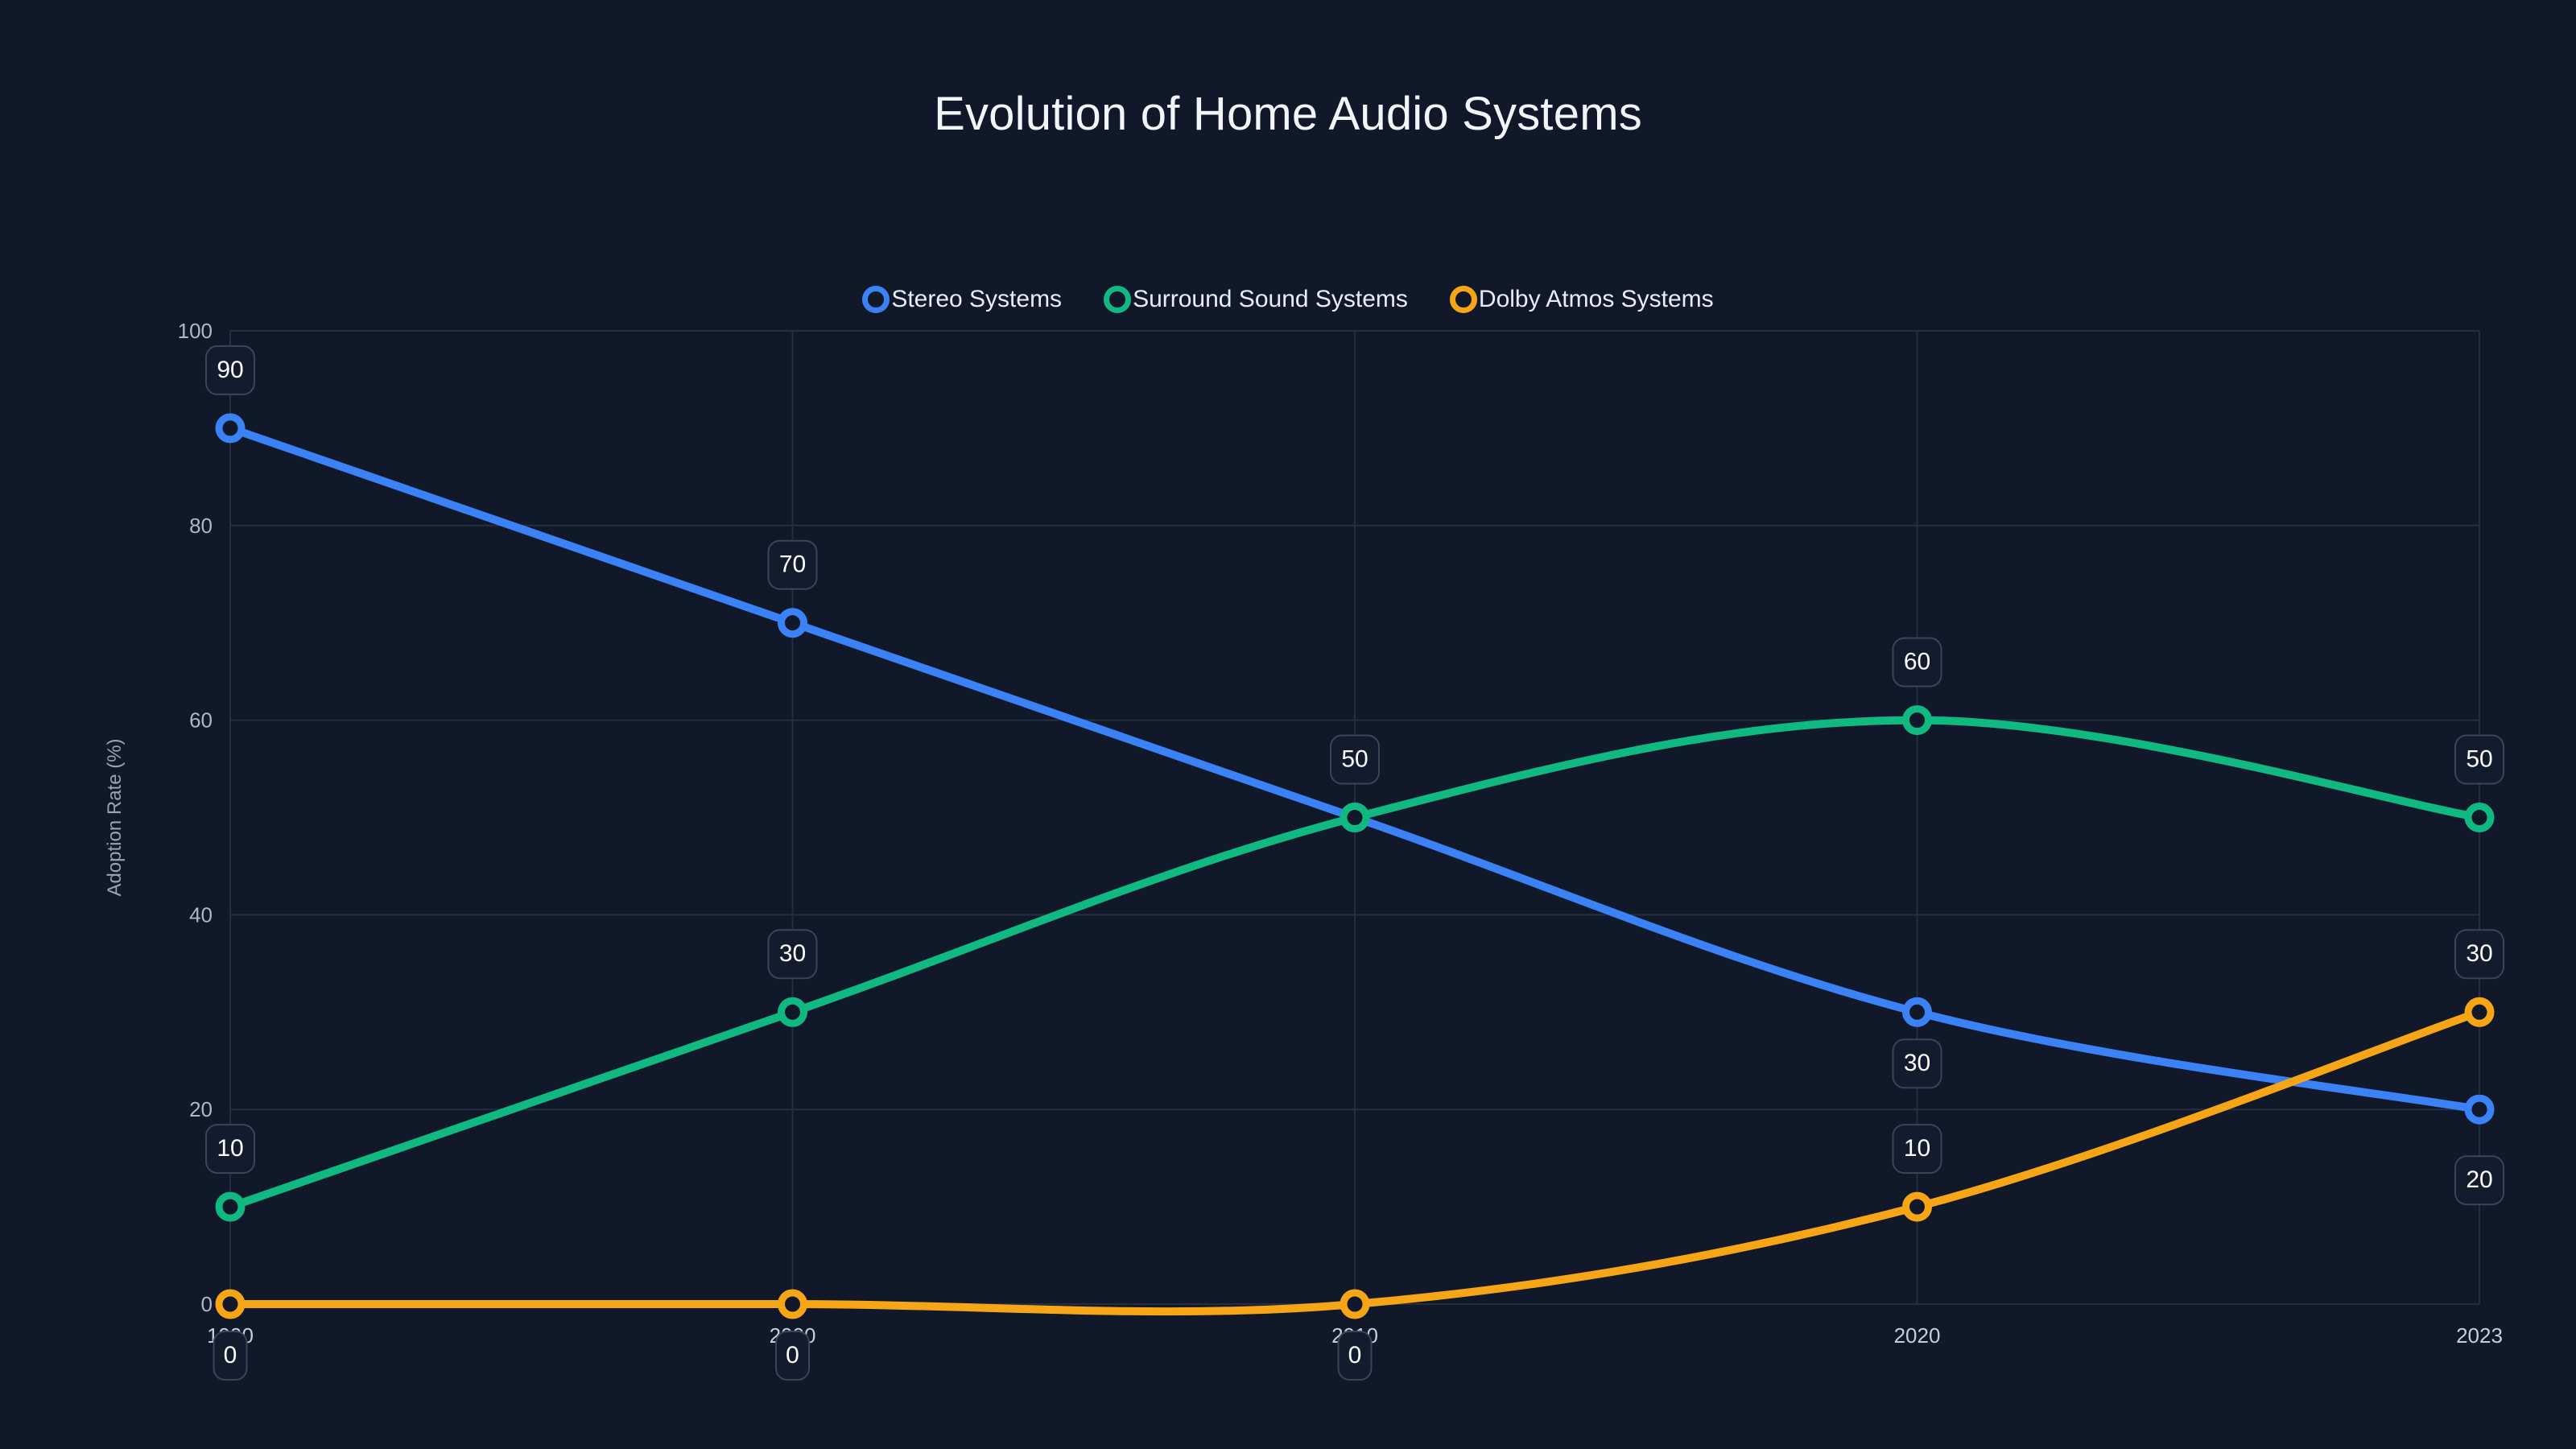 Image resolution: width=2576 pixels, height=1449 pixels. I want to click on data-label-value: 90, so click(230, 370).